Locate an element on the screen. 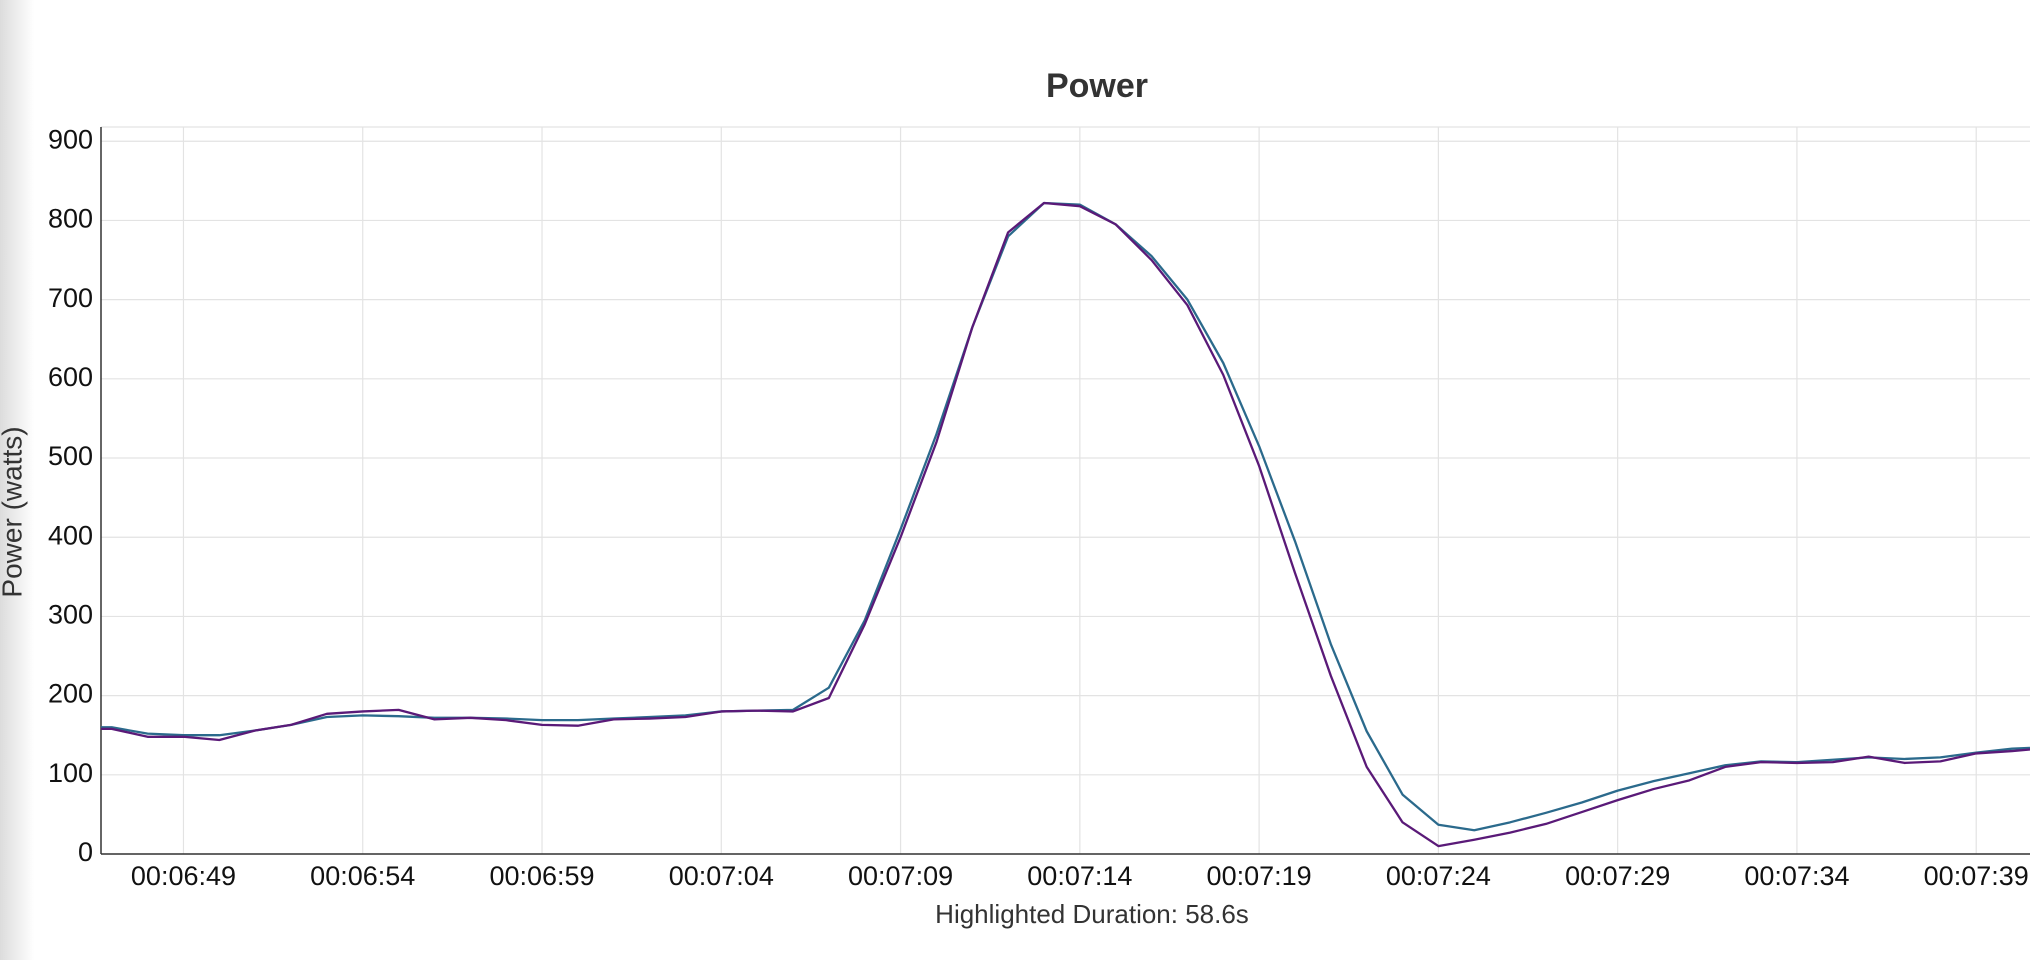 This screenshot has height=960, width=2030. x-tick-label: 00:07:19 is located at coordinates (1259, 876).